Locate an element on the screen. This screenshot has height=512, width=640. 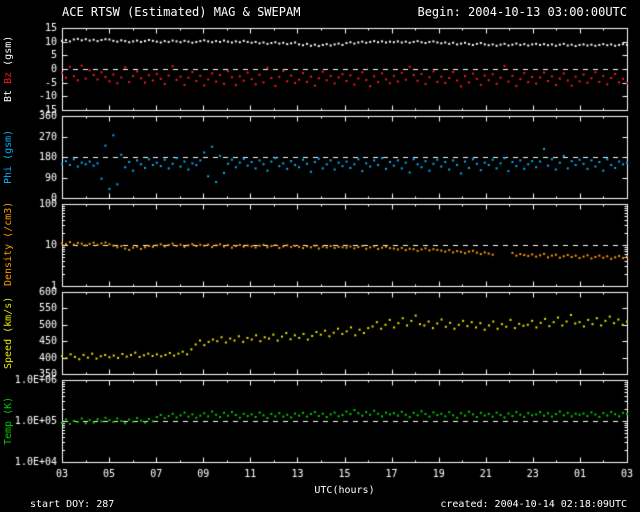
y-axis-label-part: Density is located at coordinates (8, 264).